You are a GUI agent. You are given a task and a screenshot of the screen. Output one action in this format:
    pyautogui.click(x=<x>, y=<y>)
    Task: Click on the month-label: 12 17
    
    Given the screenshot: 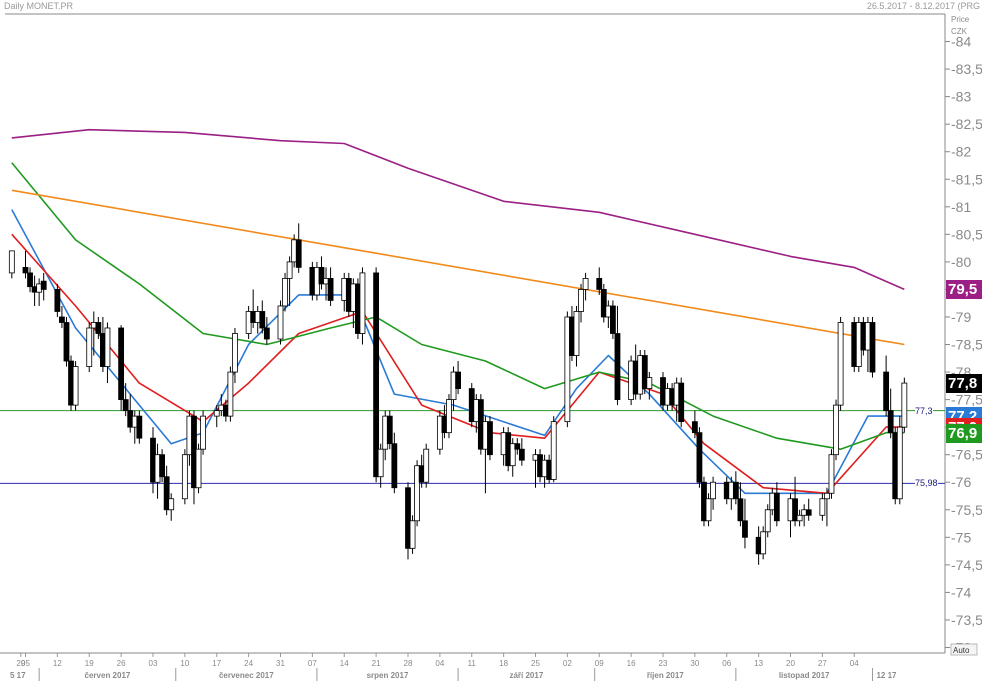 What is the action you would take?
    pyautogui.click(x=886, y=675)
    